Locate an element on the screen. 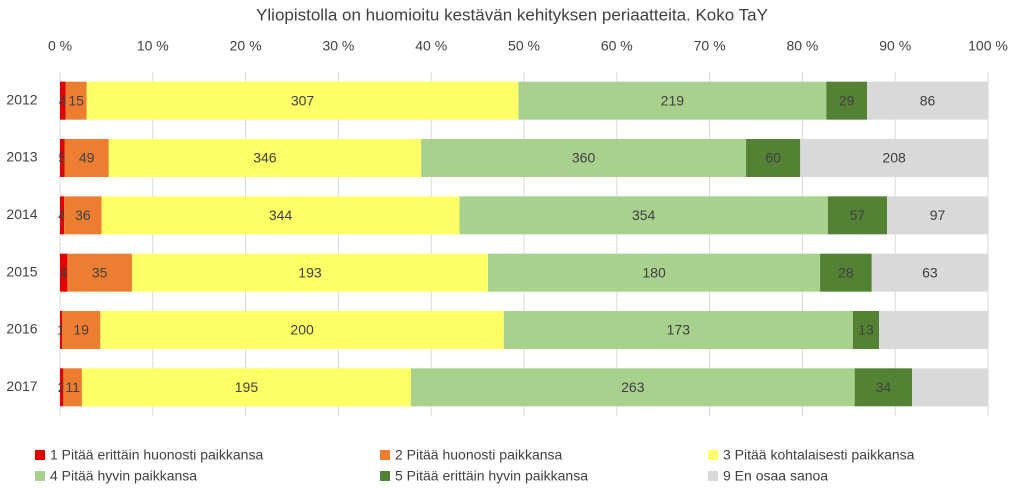  data-label: 354 is located at coordinates (644, 215).